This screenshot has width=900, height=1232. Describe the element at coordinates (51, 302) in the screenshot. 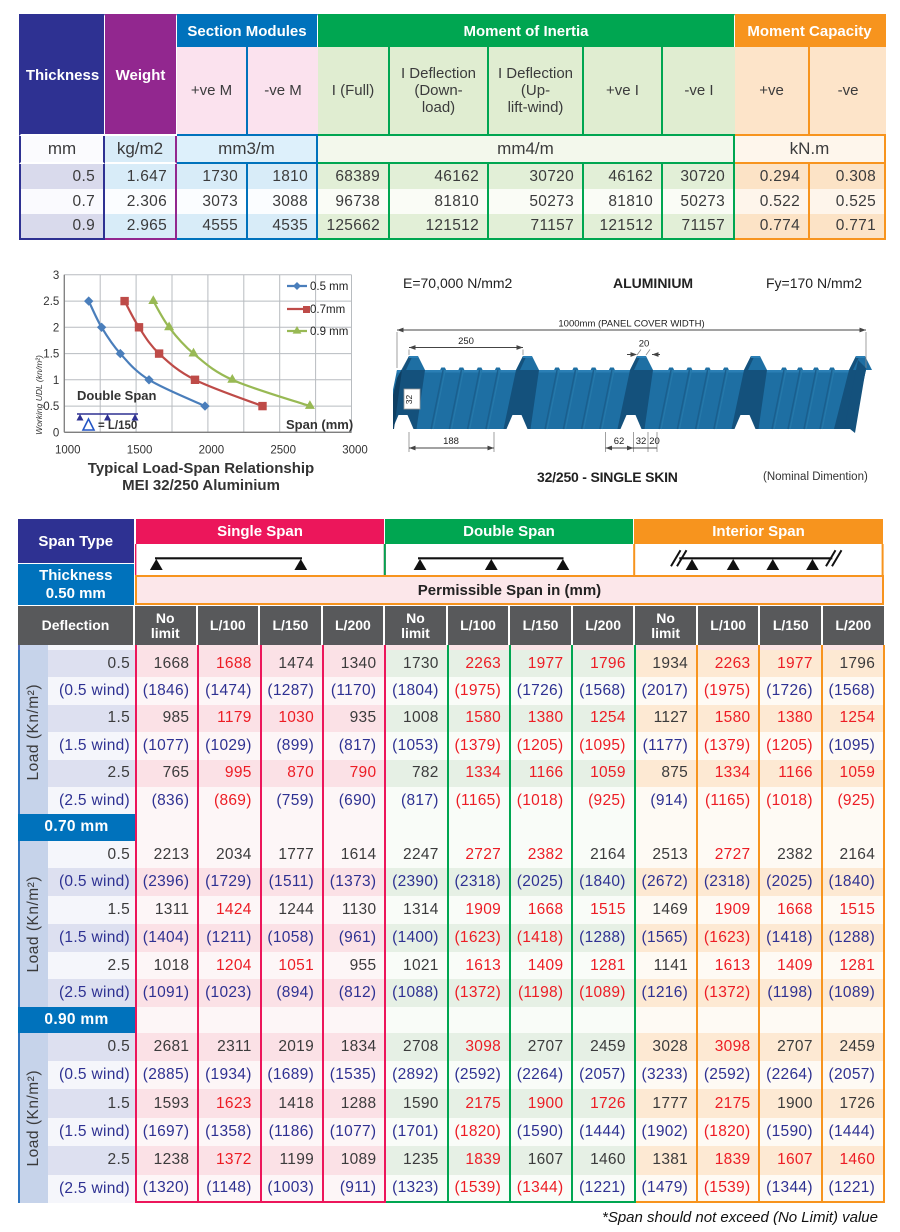

I see `svg-text: 2.5` at that location.